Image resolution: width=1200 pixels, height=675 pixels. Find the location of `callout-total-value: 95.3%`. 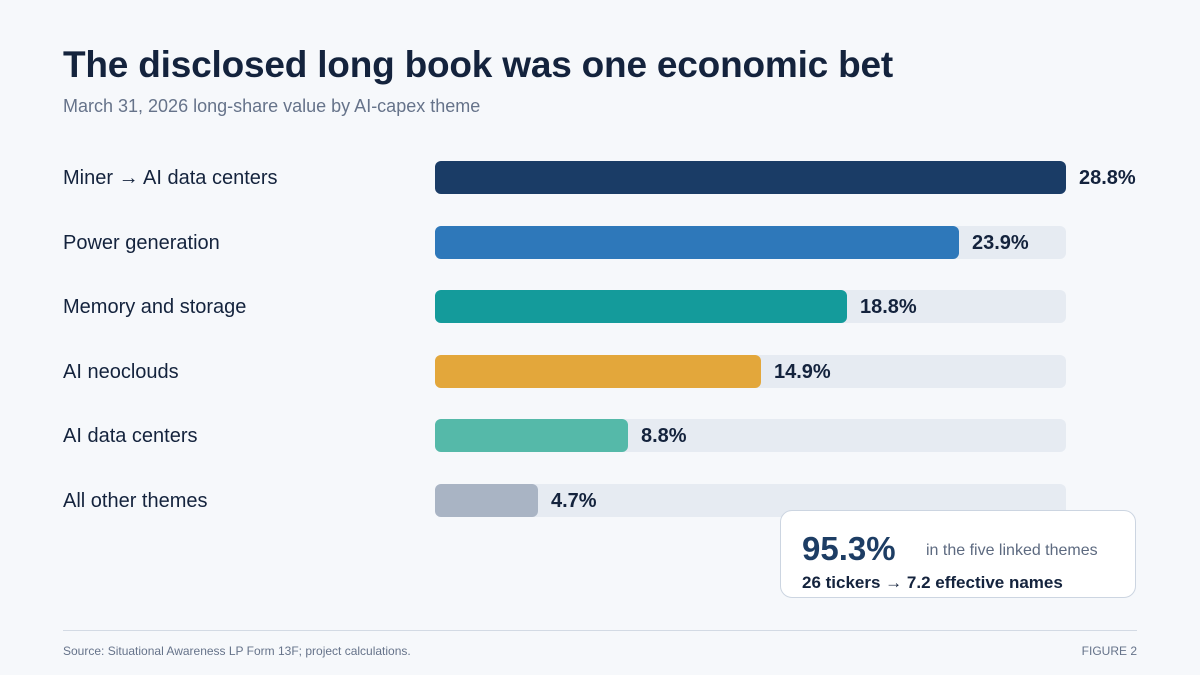

callout-total-value: 95.3% is located at coordinates (849, 548).